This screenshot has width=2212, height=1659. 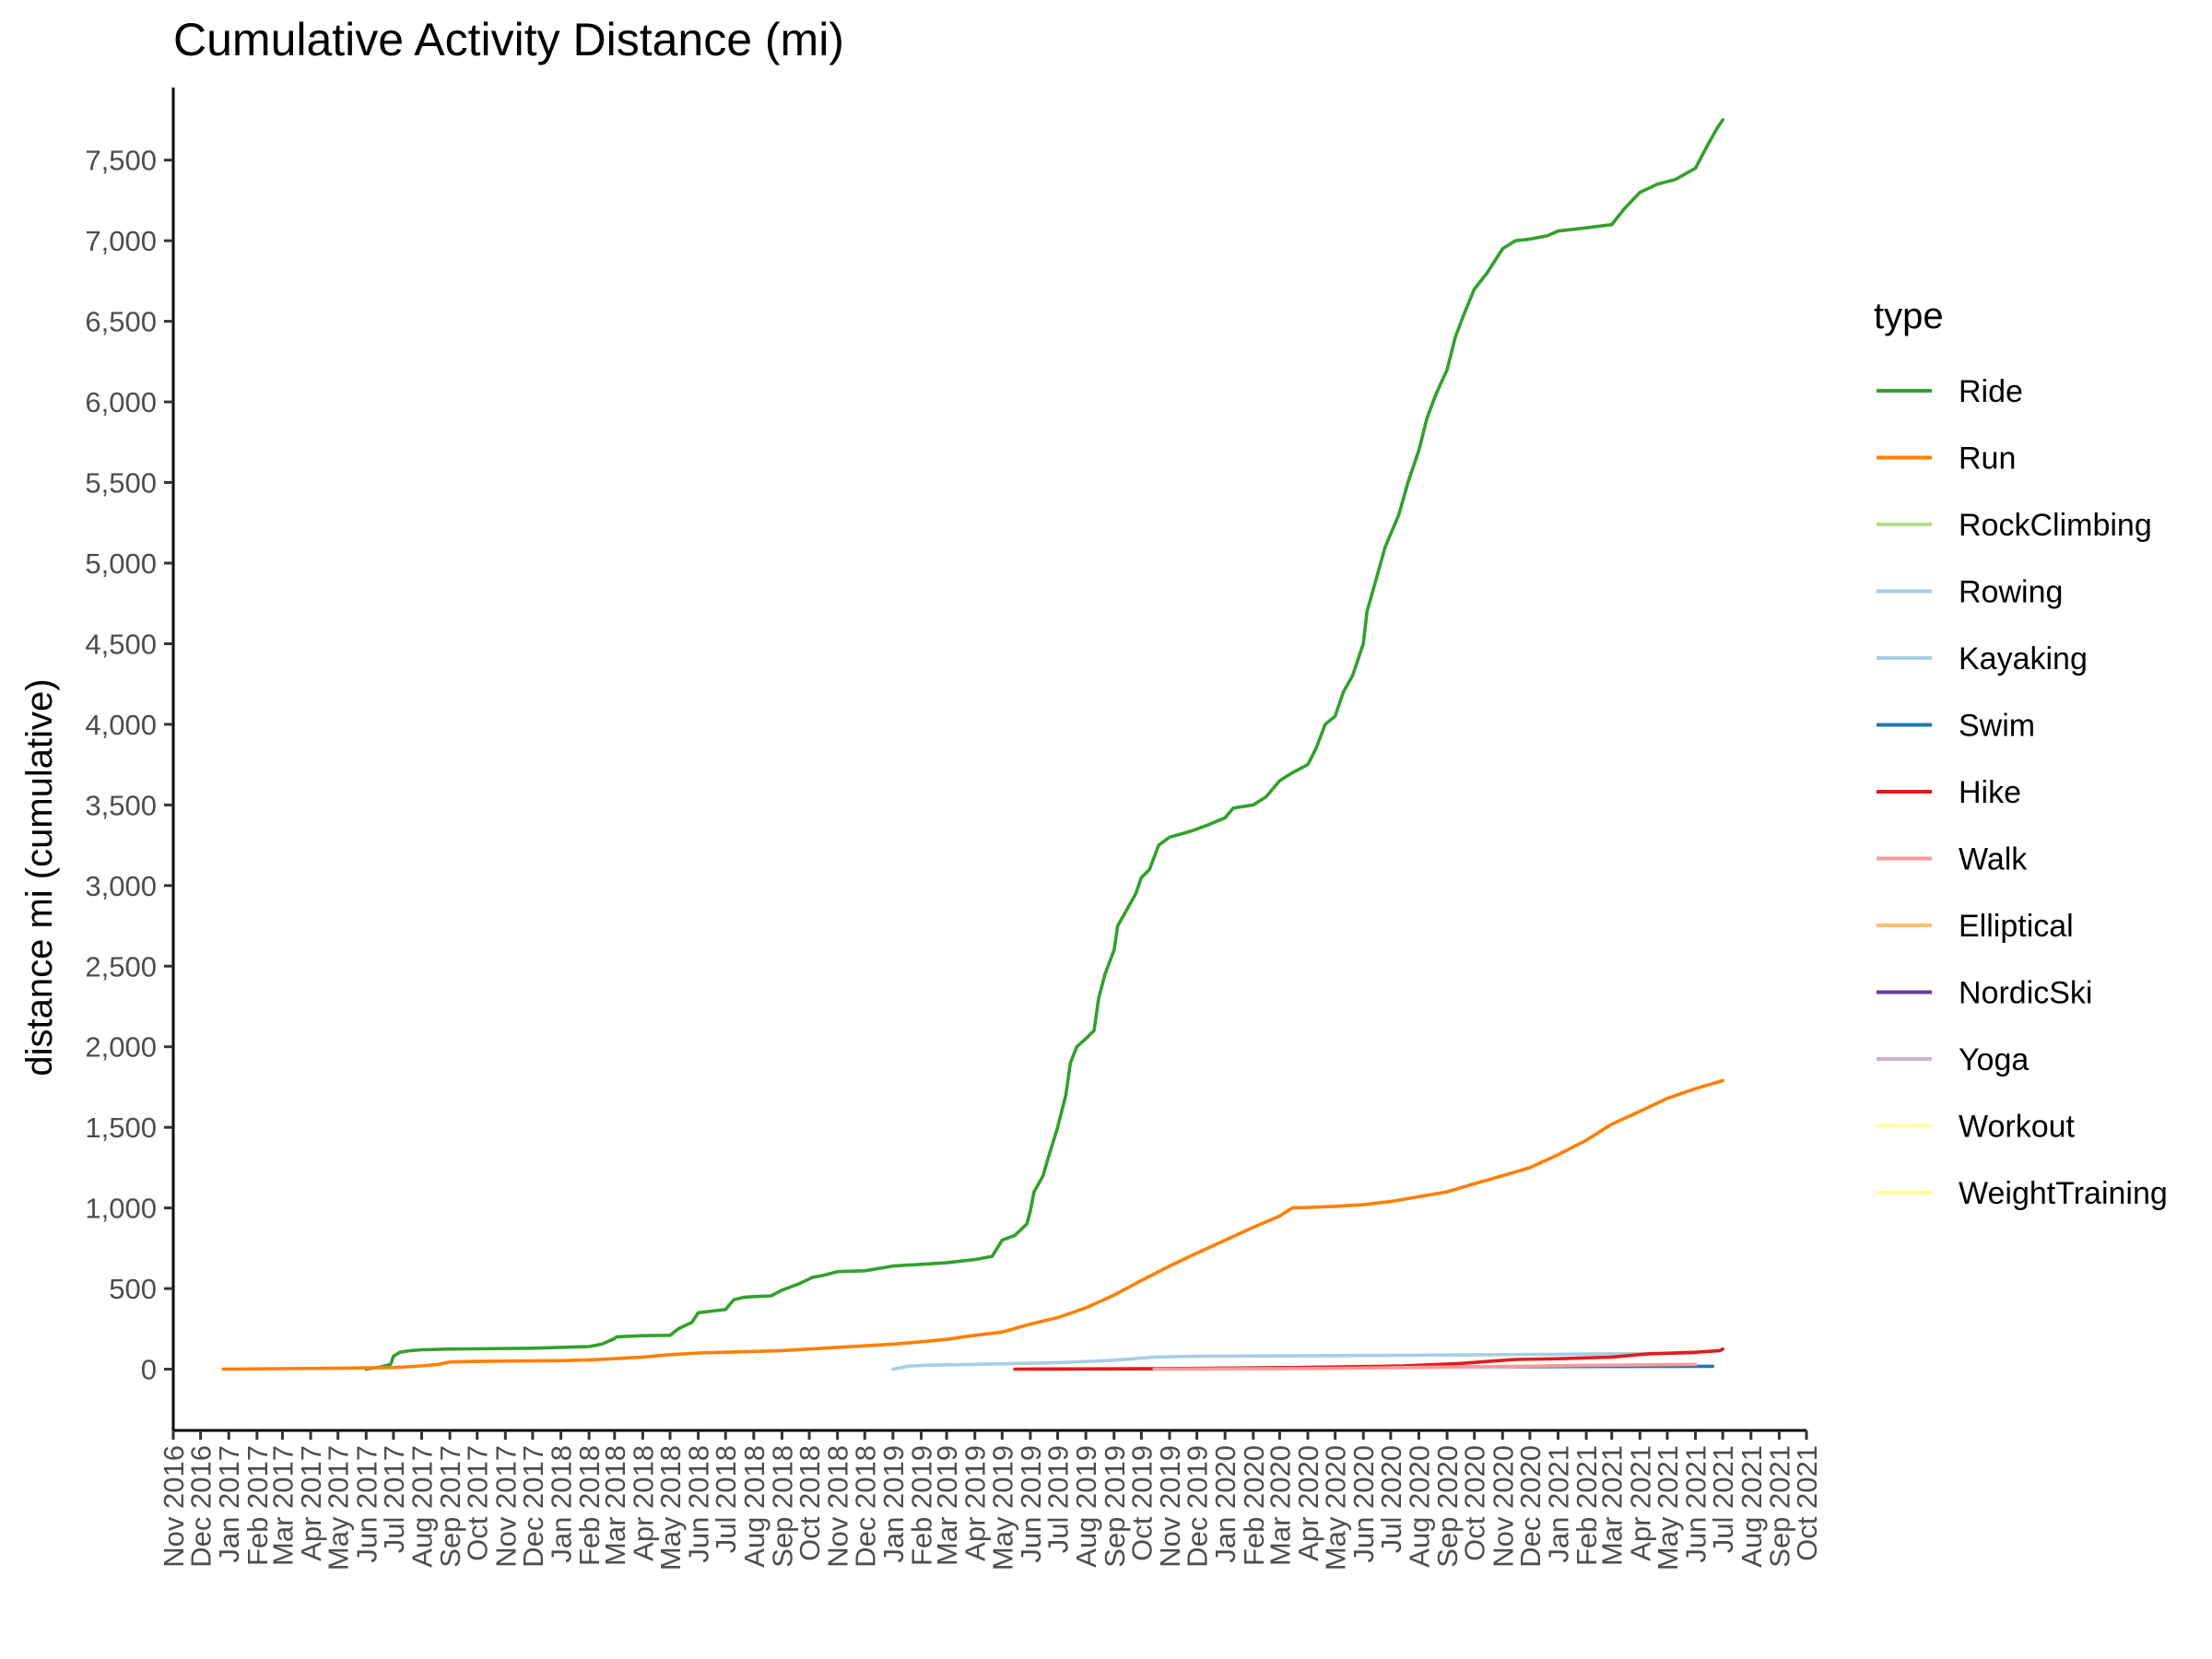 I want to click on legend-item-workout: Workout, so click(x=1976, y=1127).